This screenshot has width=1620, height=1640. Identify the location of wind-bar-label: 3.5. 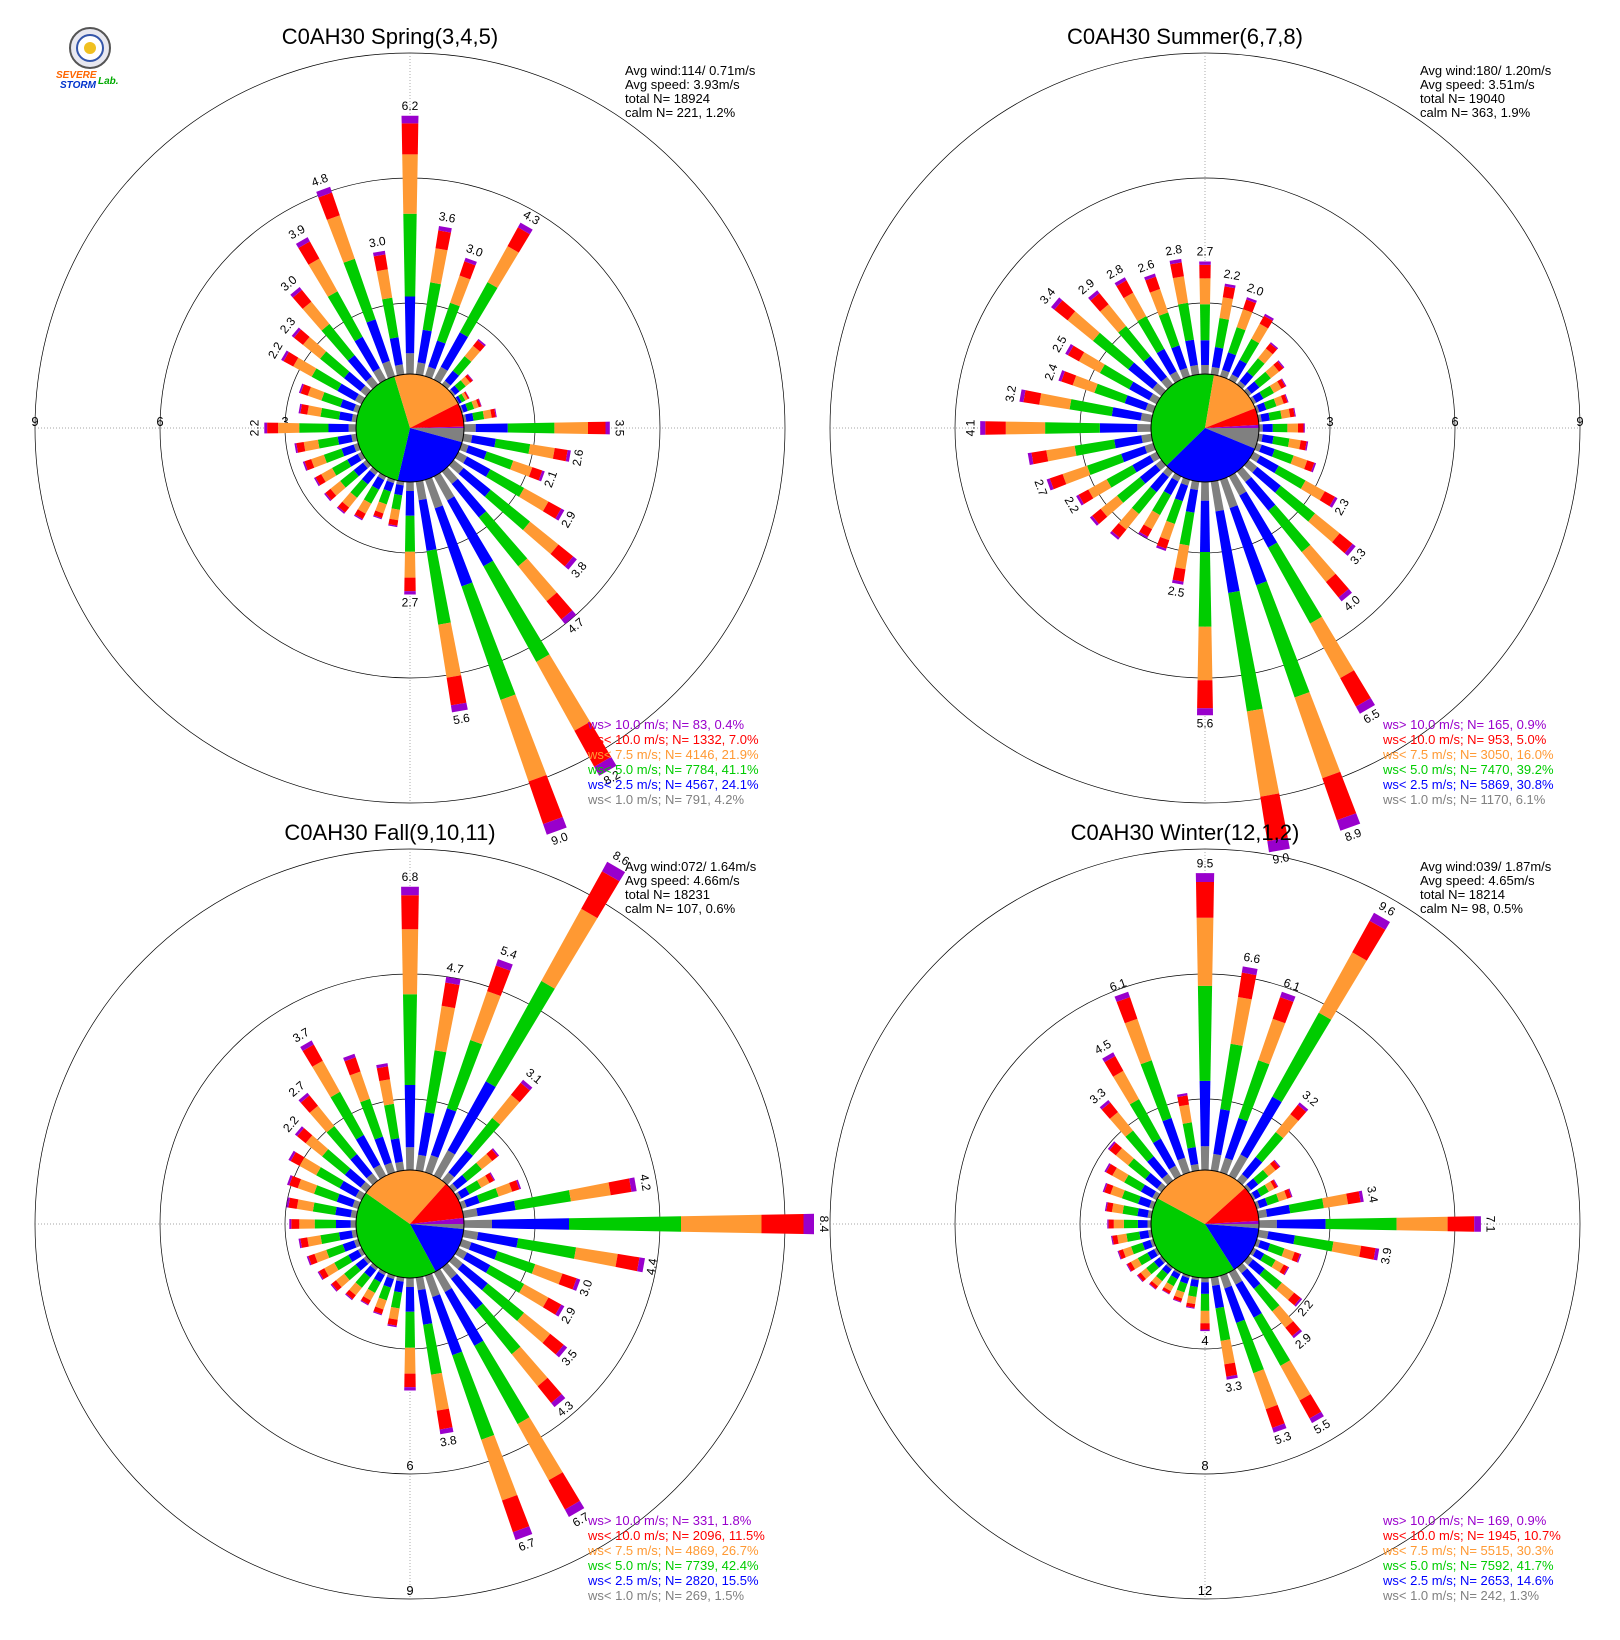
(620, 428).